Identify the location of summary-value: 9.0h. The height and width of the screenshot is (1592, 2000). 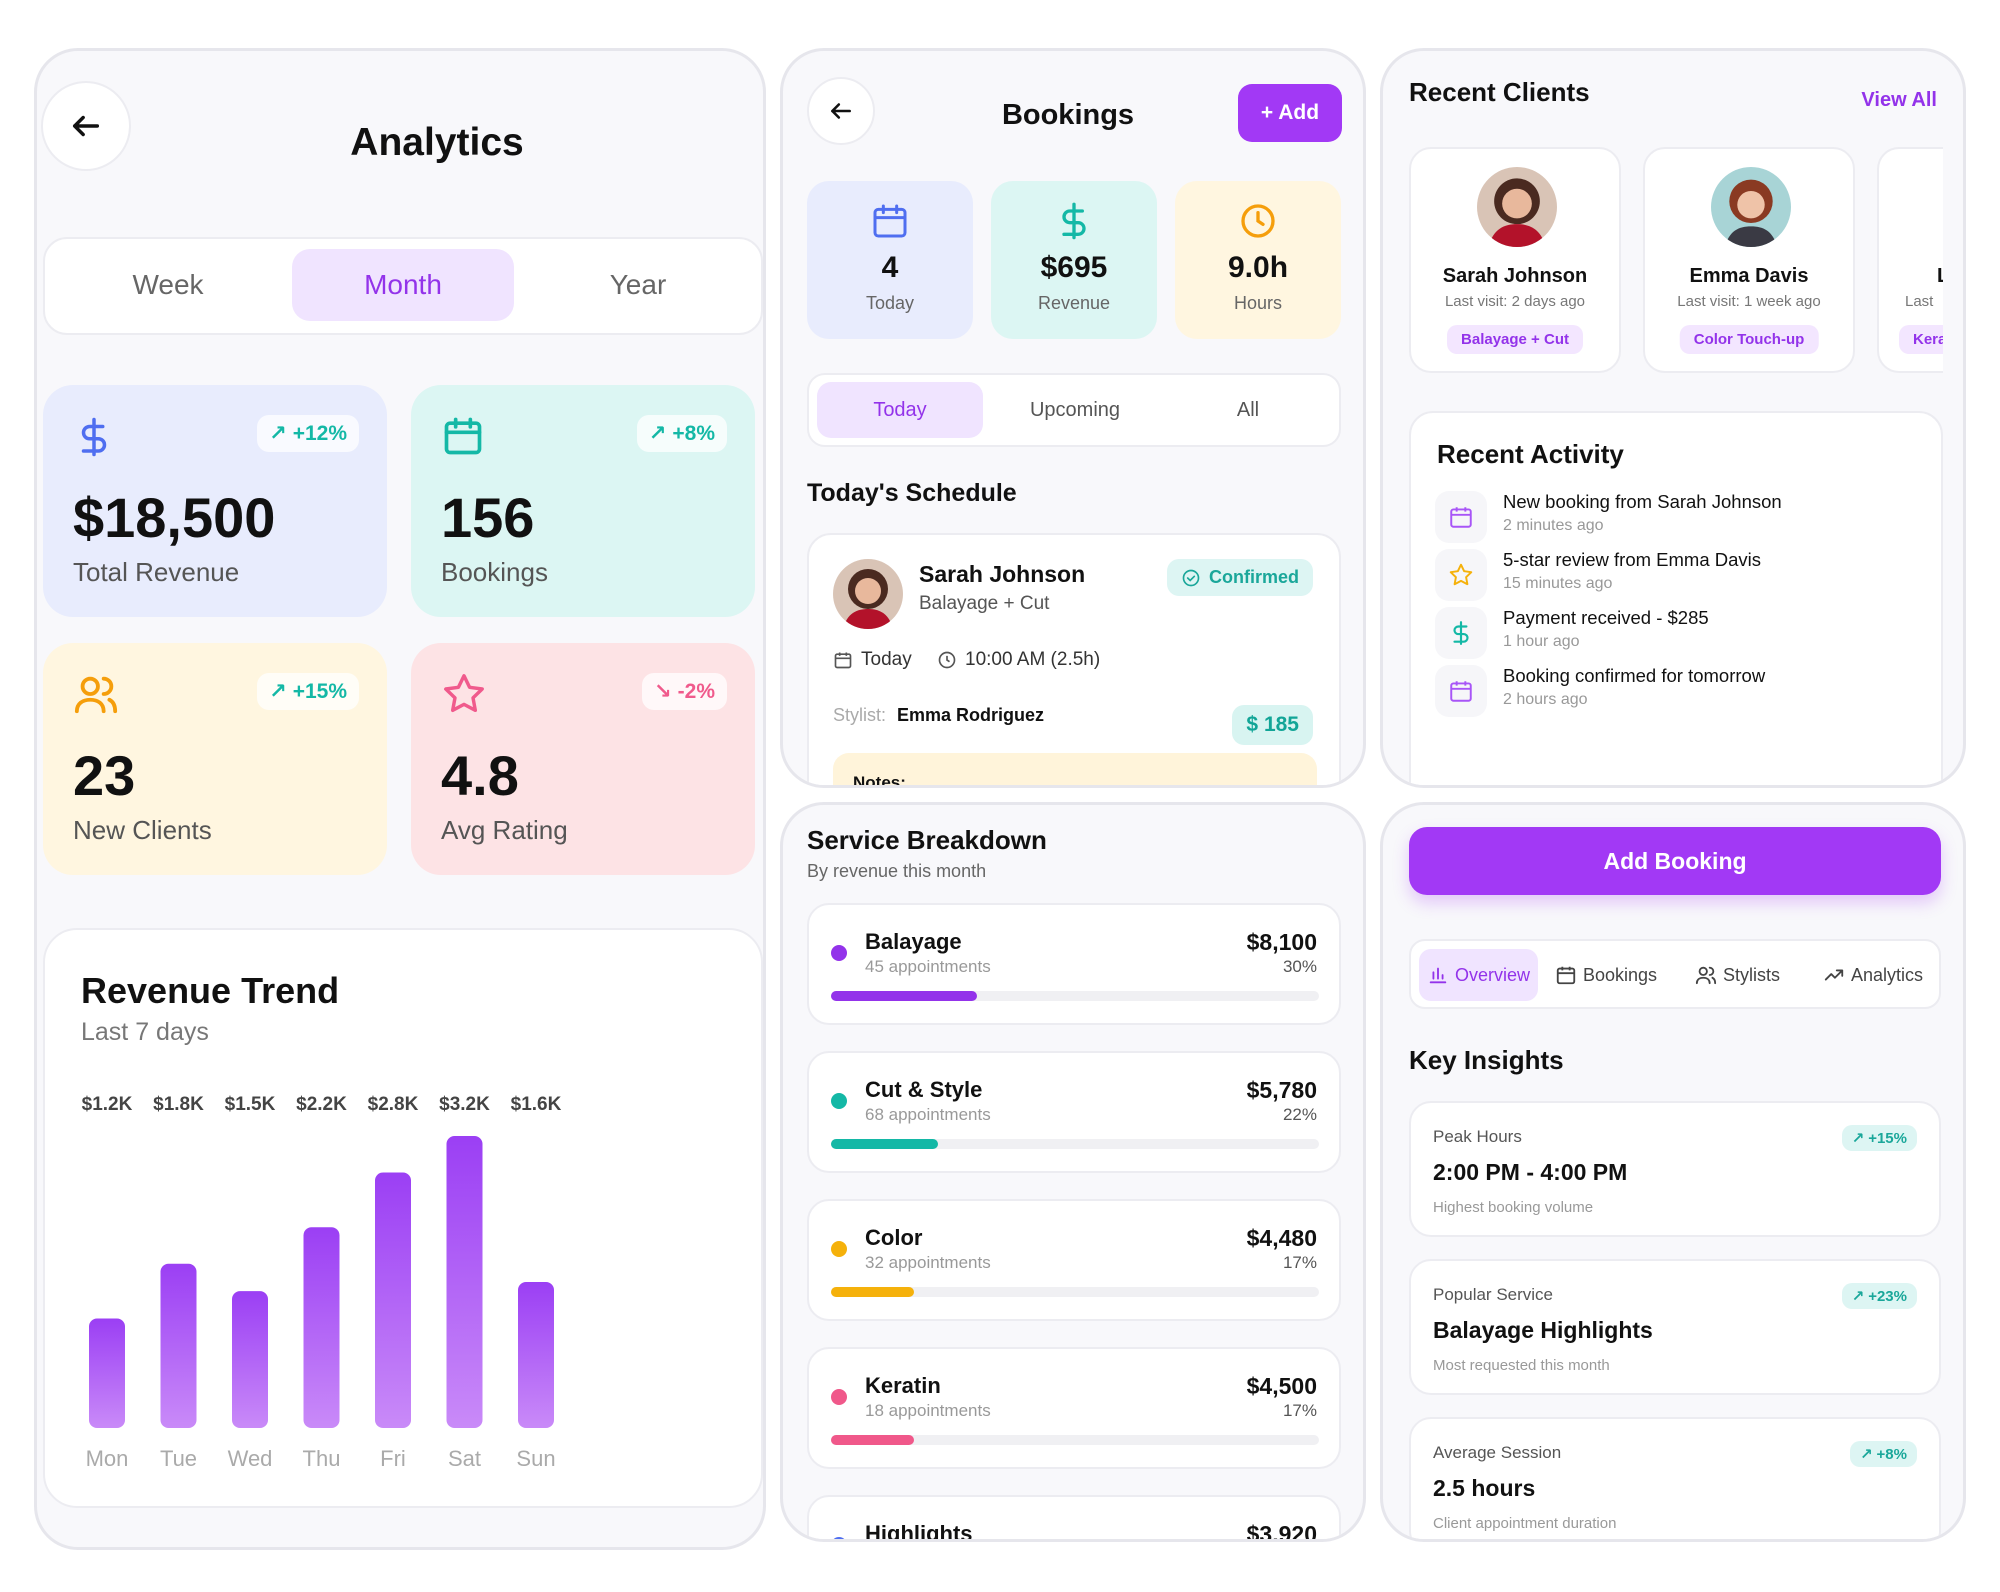
(1258, 267).